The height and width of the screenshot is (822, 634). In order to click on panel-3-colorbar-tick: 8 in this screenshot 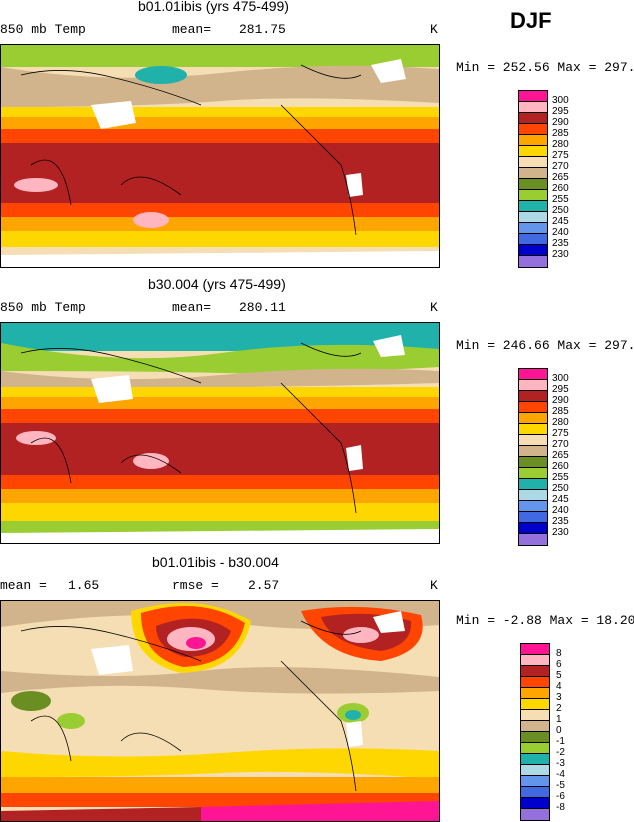, I will do `click(559, 653)`.